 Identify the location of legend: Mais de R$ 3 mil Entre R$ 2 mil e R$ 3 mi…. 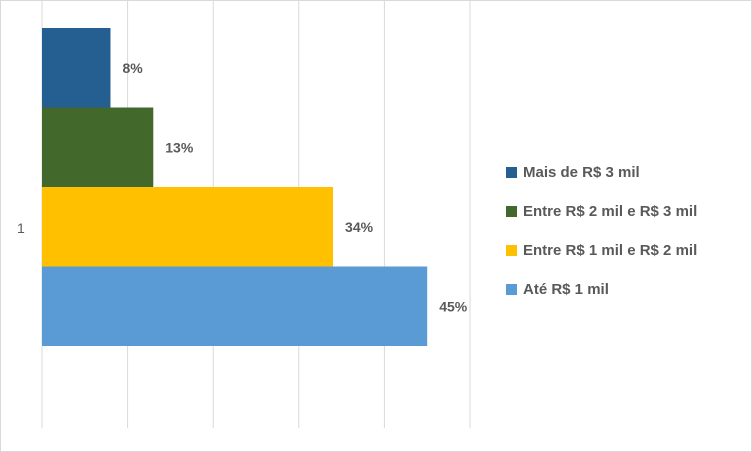
(626, 239).